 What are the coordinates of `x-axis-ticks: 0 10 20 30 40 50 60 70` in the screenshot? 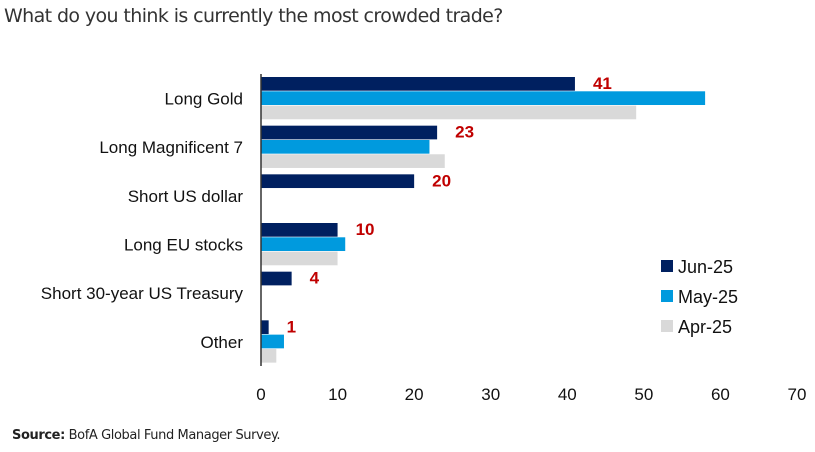 It's located at (531, 394).